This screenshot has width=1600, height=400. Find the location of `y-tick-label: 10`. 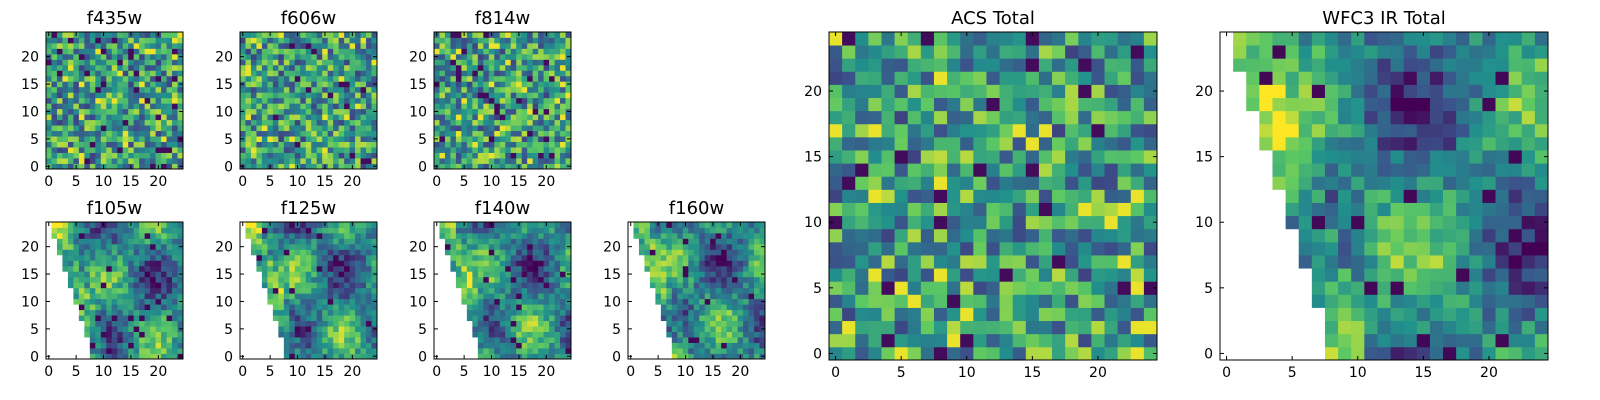

y-tick-label: 10 is located at coordinates (418, 112).